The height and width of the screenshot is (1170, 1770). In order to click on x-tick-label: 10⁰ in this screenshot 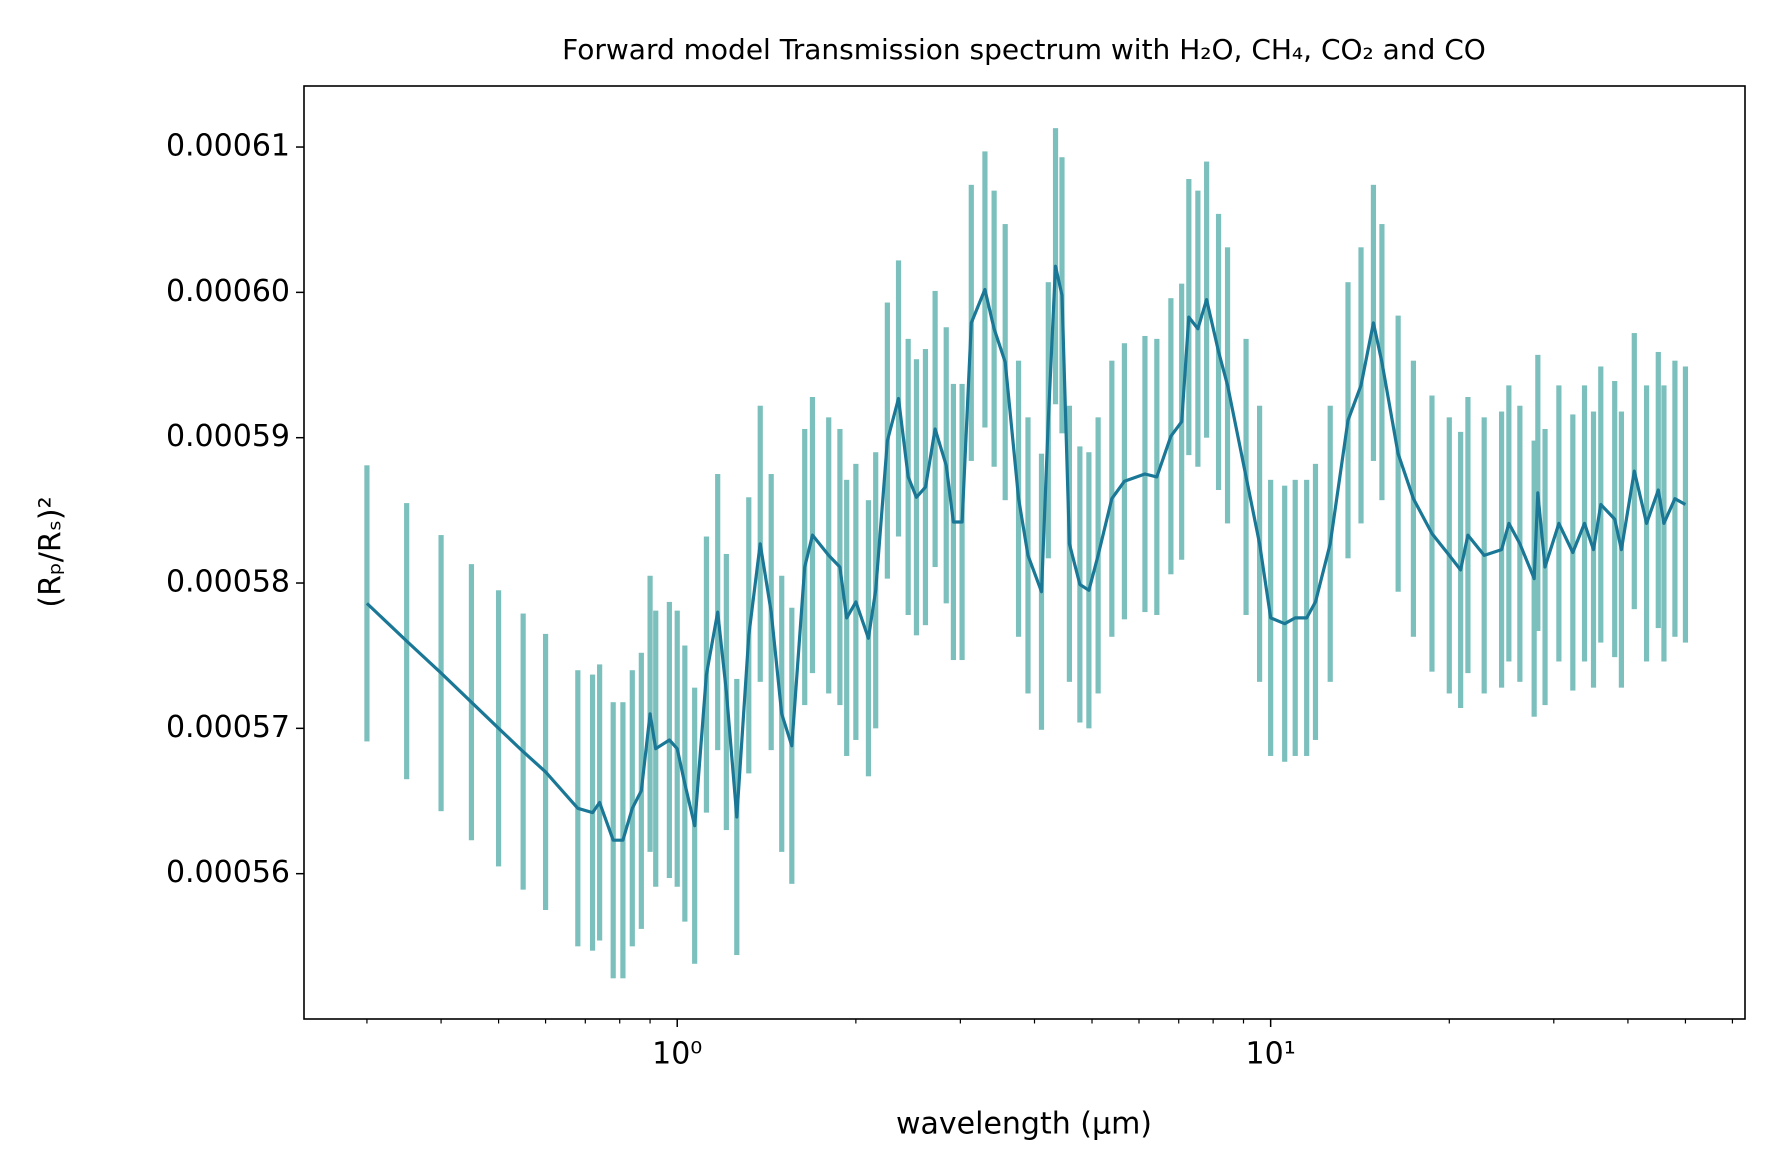, I will do `click(677, 1054)`.